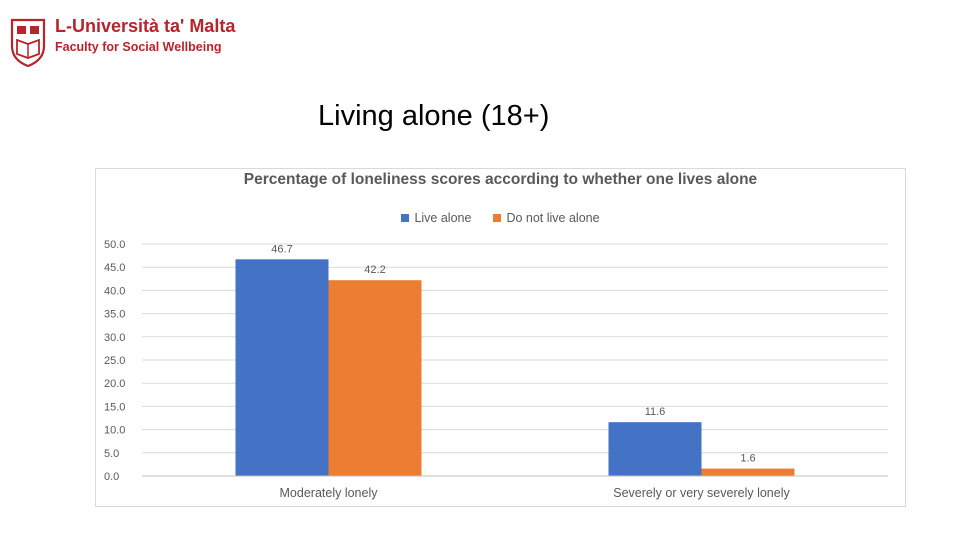 This screenshot has width=960, height=540. Describe the element at coordinates (114, 431) in the screenshot. I see `y-tick-label: 10.0` at that location.